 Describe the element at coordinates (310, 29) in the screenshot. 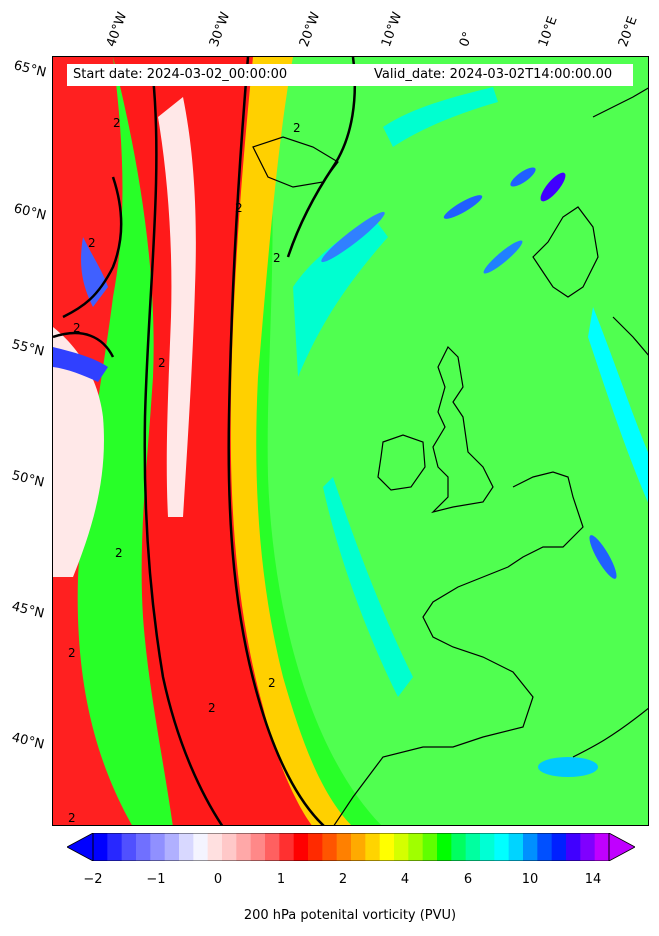

I see `lon-tick-20w: 20°W` at that location.